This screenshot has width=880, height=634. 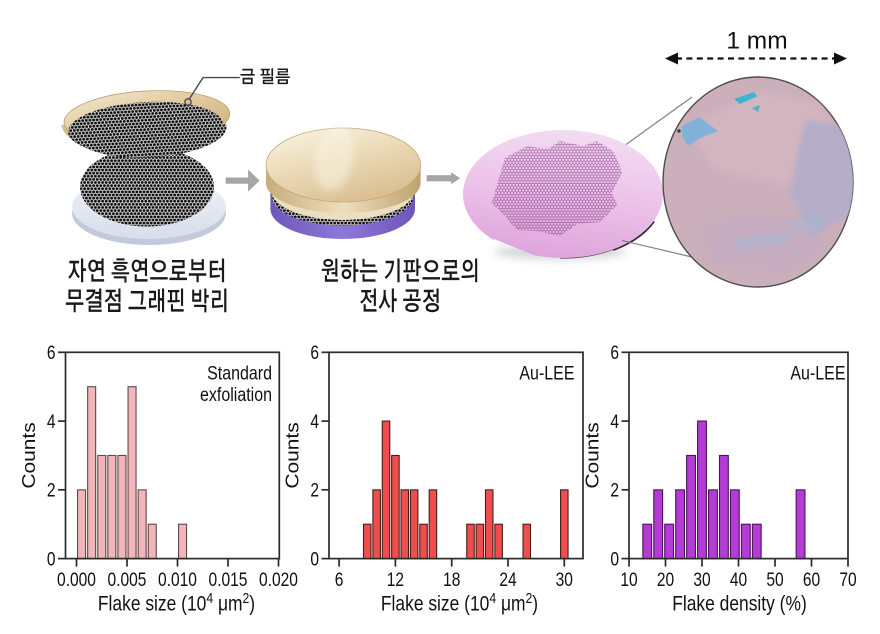 I want to click on svg-text: 40, so click(x=739, y=579).